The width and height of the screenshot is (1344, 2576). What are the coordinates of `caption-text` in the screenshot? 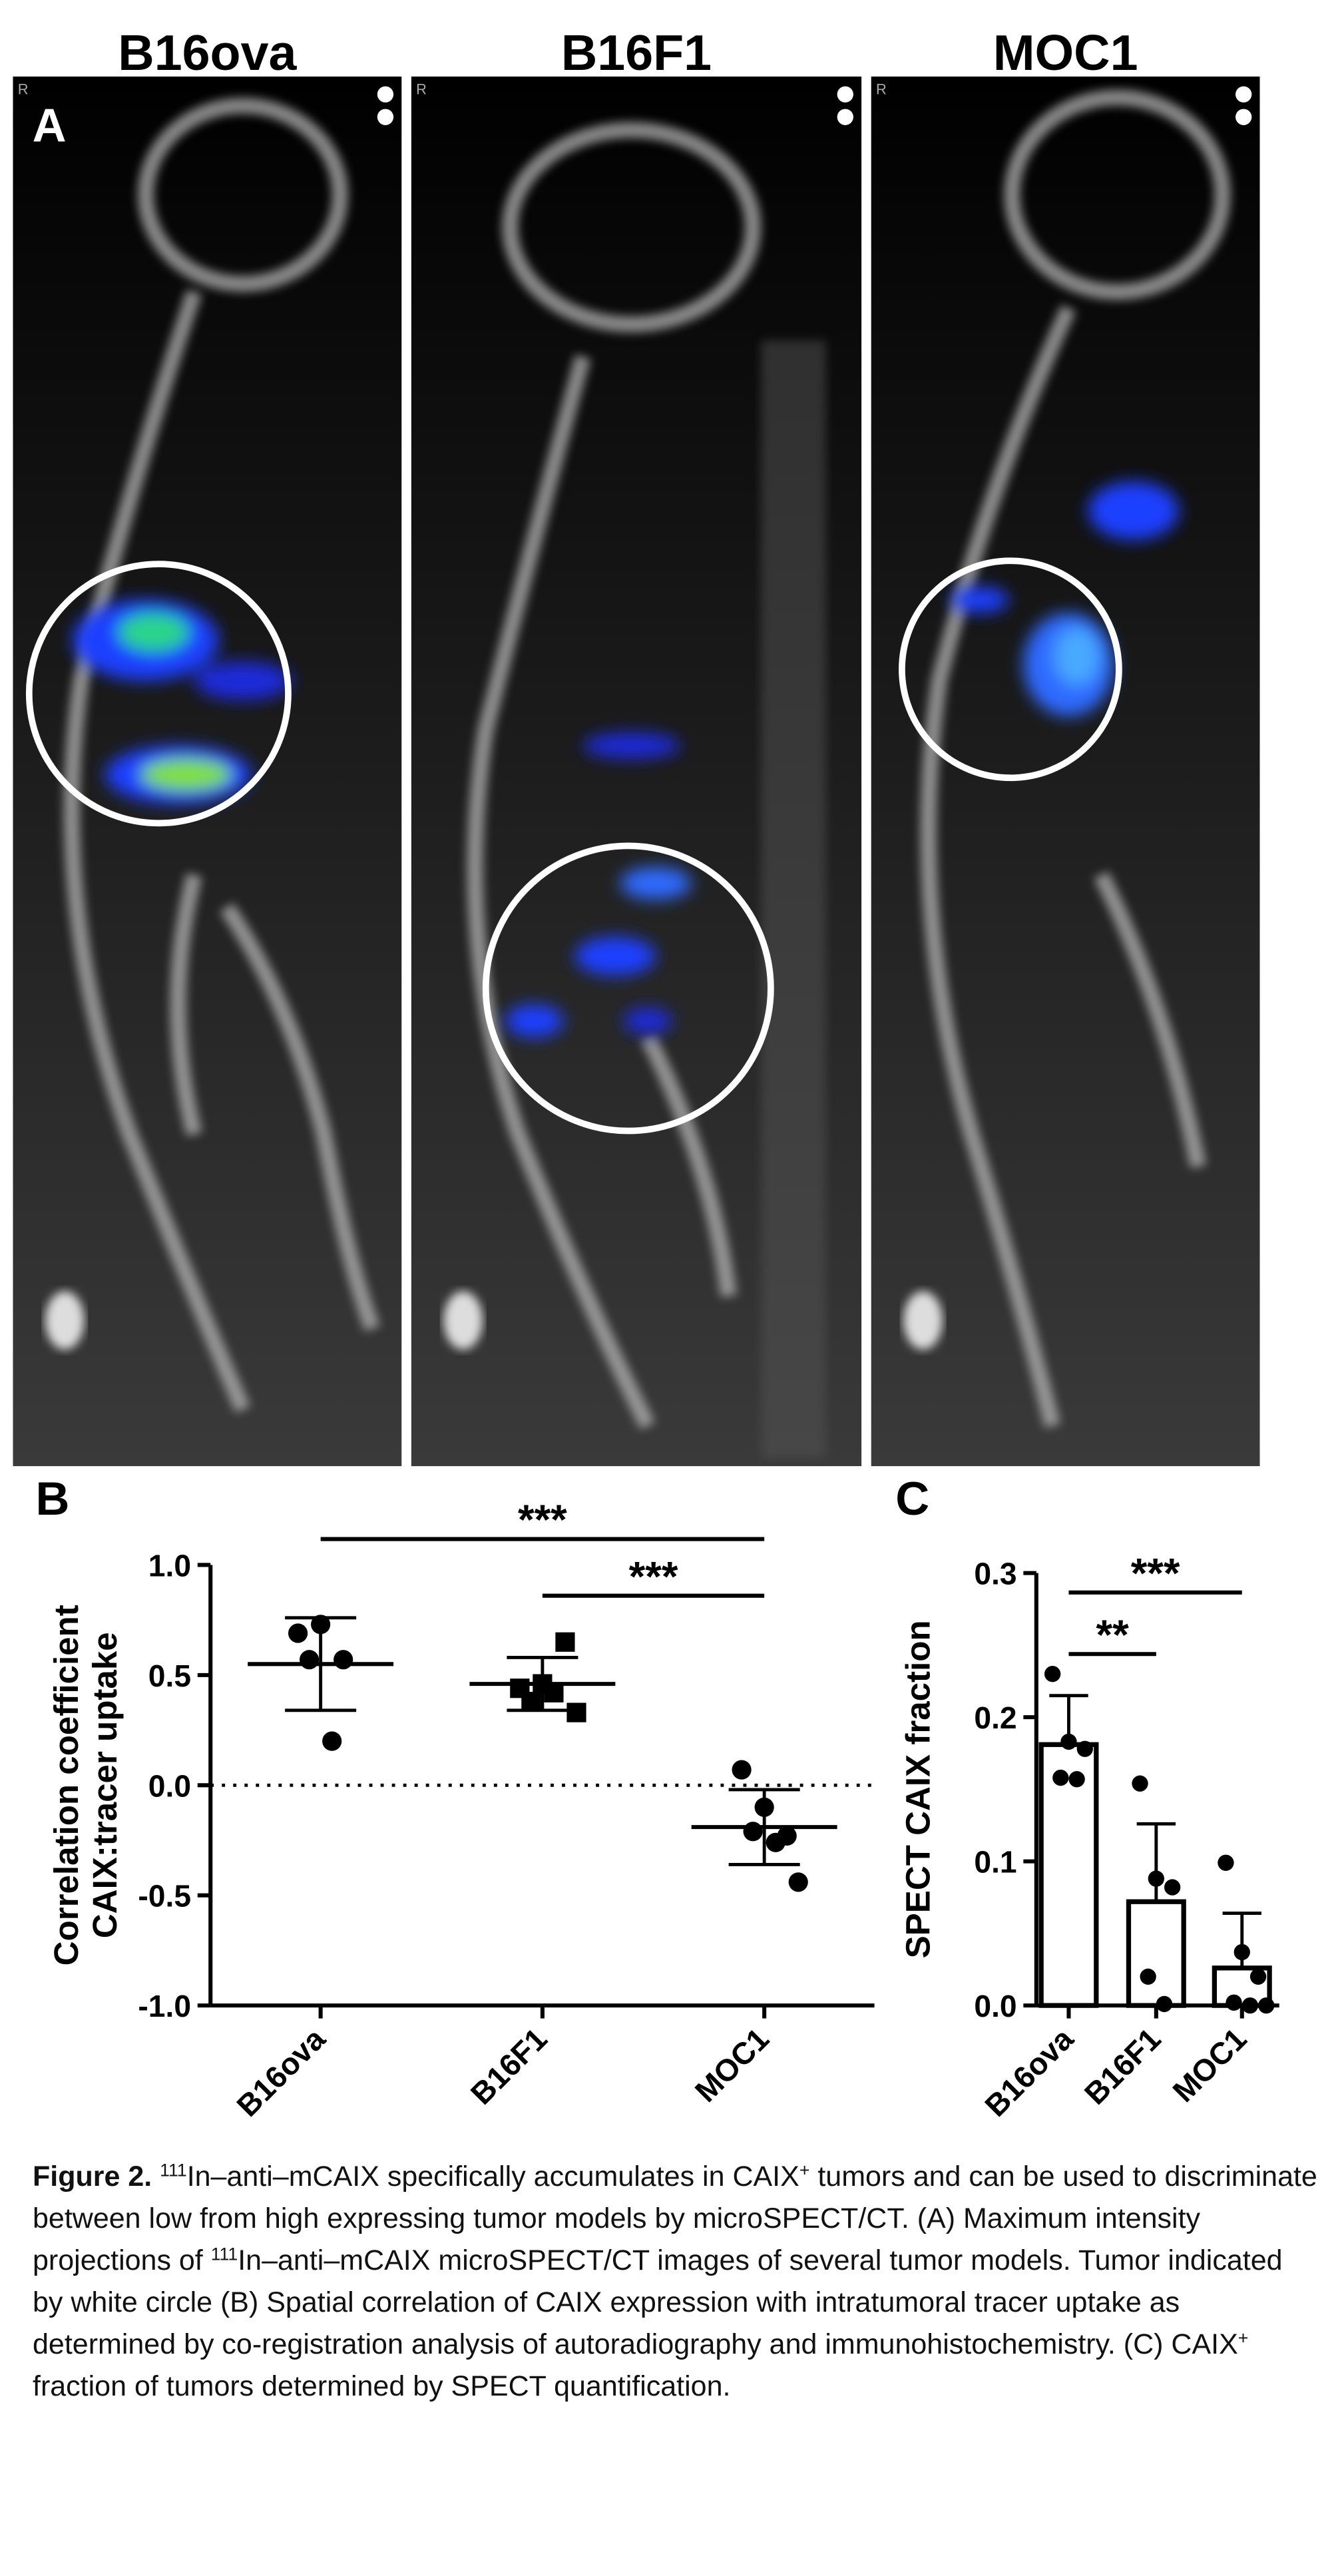 It's located at (156, 2177).